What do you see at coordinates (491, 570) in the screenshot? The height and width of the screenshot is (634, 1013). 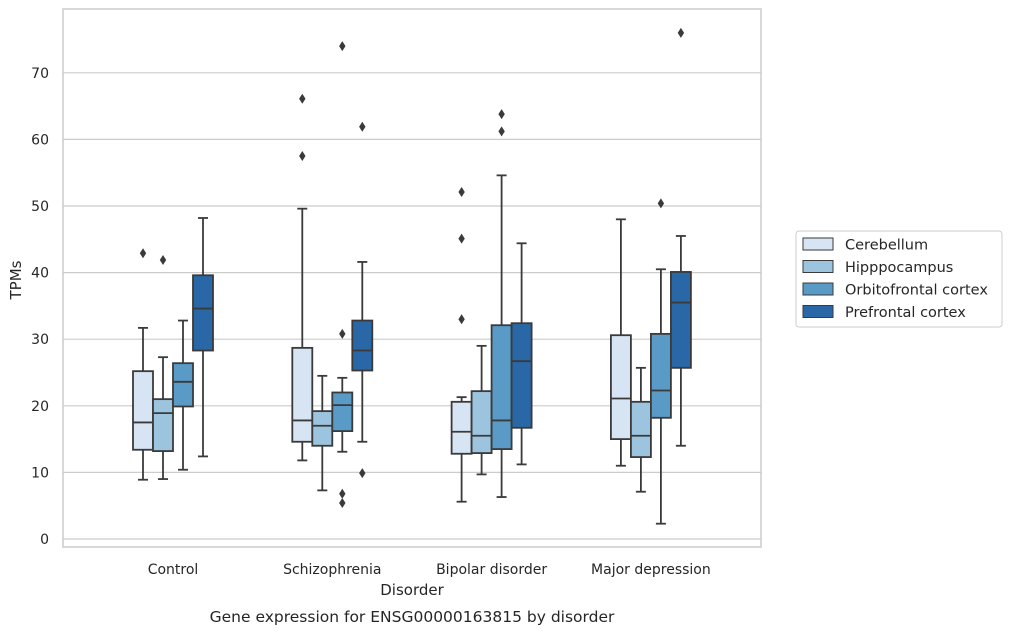 I see `x-tick-label: Bipolar disorder` at bounding box center [491, 570].